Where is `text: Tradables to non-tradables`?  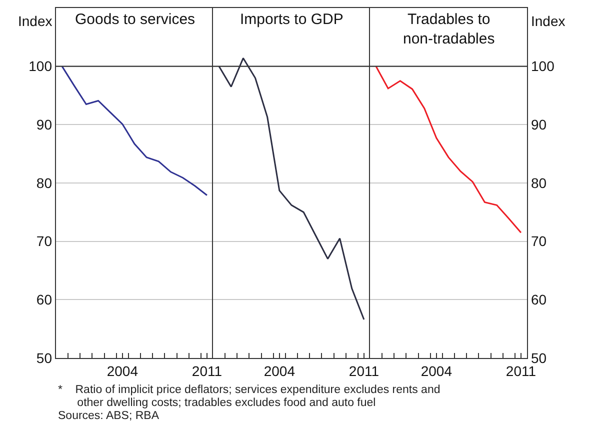
text: Tradables to non-tradables is located at coordinates (449, 29).